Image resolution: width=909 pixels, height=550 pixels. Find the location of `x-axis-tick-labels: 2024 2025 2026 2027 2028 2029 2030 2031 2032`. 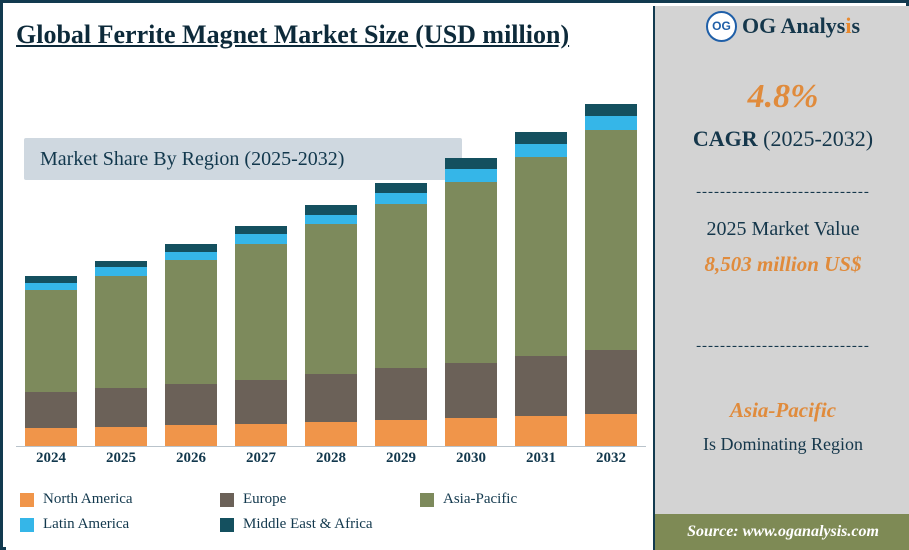

x-axis-tick-labels: 2024 2025 2026 2027 2028 2029 2030 2031 2032 is located at coordinates (331, 462).